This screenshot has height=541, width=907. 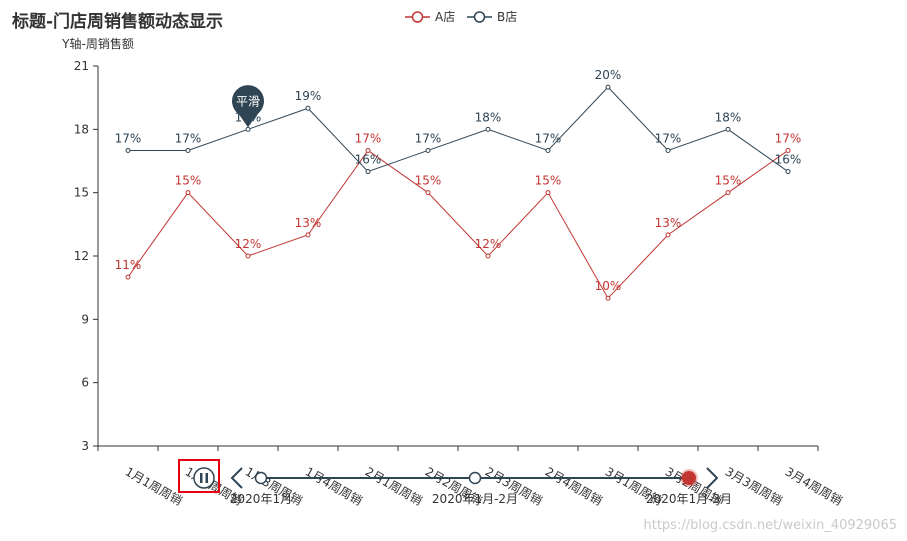 What do you see at coordinates (81, 193) in the screenshot?
I see `y-tick-label: 15` at bounding box center [81, 193].